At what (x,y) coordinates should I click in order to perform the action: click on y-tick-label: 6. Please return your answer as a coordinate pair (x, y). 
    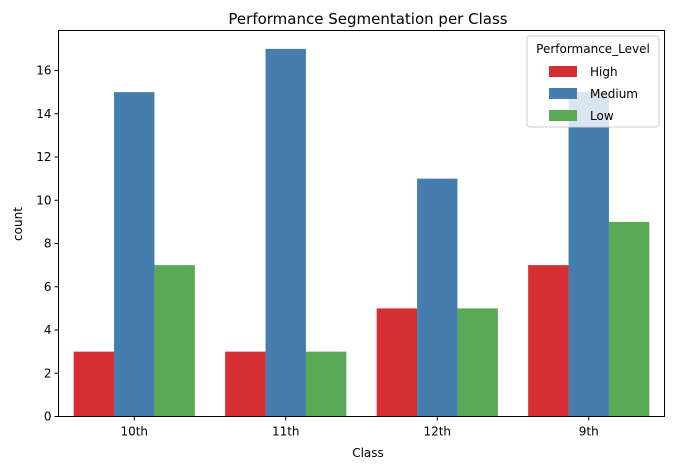
    Looking at the image, I should click on (48, 287).